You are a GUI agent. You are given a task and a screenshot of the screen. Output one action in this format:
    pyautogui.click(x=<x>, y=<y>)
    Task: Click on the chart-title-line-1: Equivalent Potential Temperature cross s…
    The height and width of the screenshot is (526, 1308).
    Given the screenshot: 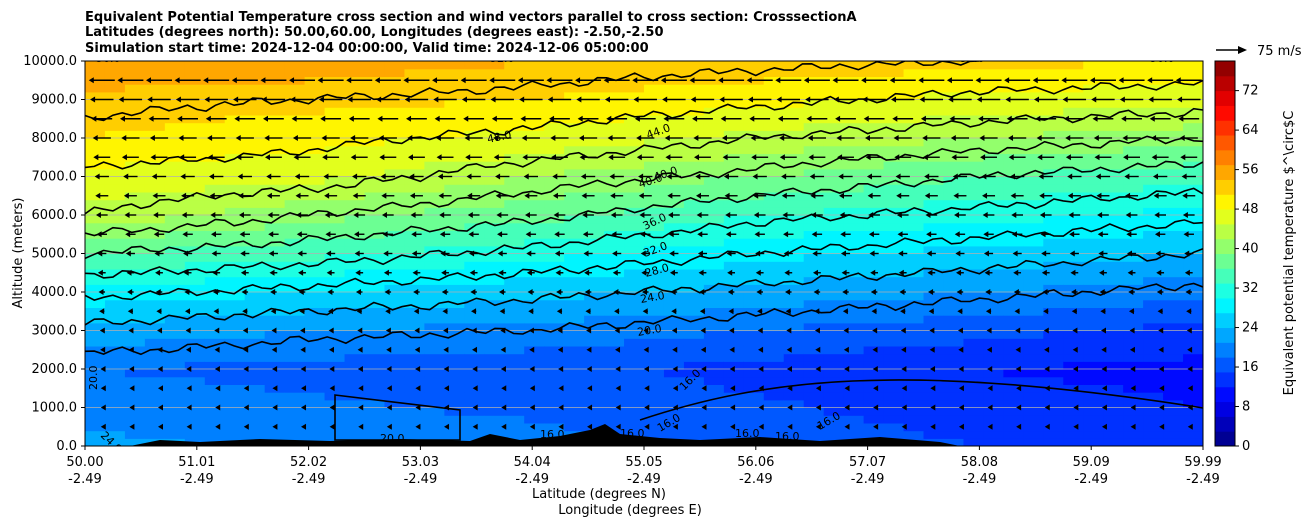 What is the action you would take?
    pyautogui.click(x=471, y=17)
    